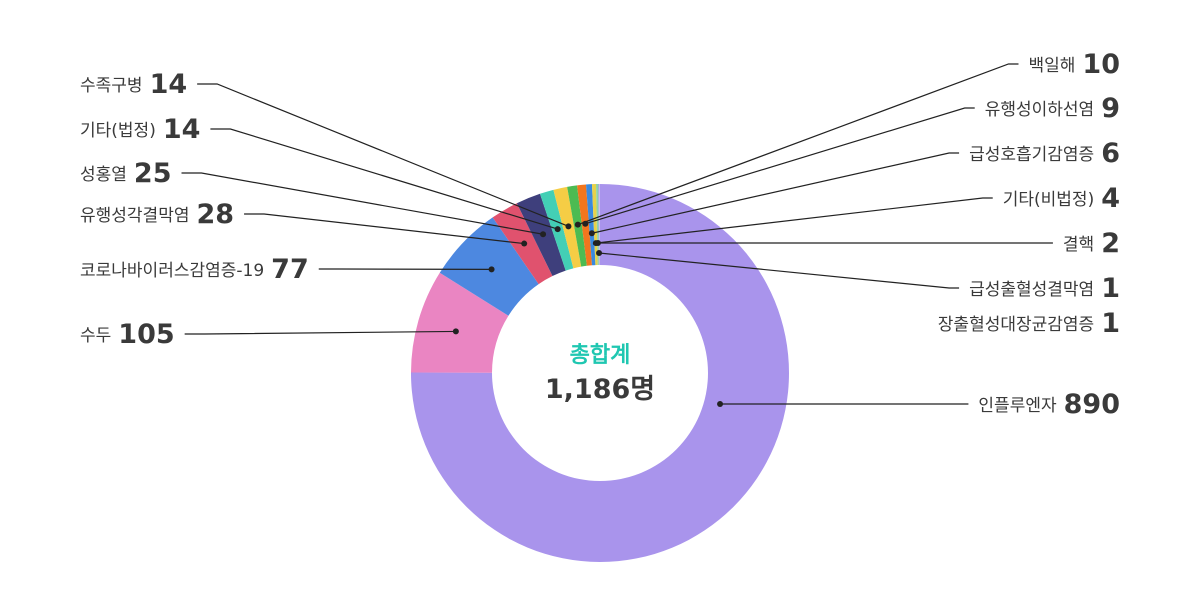 The width and height of the screenshot is (1200, 613). Describe the element at coordinates (1092, 404) in the screenshot. I see `slice-value: 890` at that location.